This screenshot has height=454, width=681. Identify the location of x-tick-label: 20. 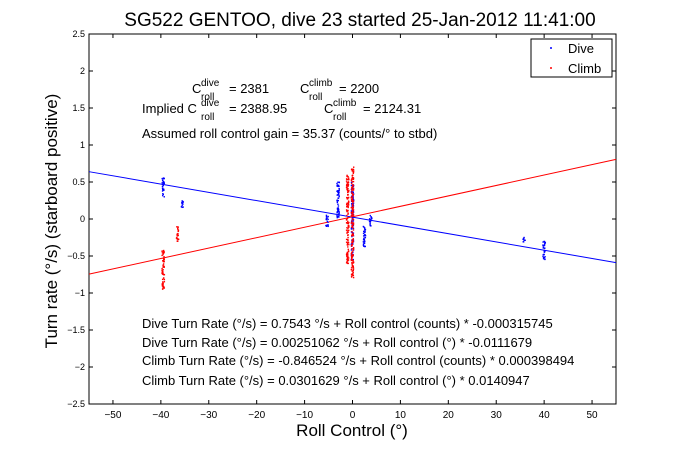
(449, 415).